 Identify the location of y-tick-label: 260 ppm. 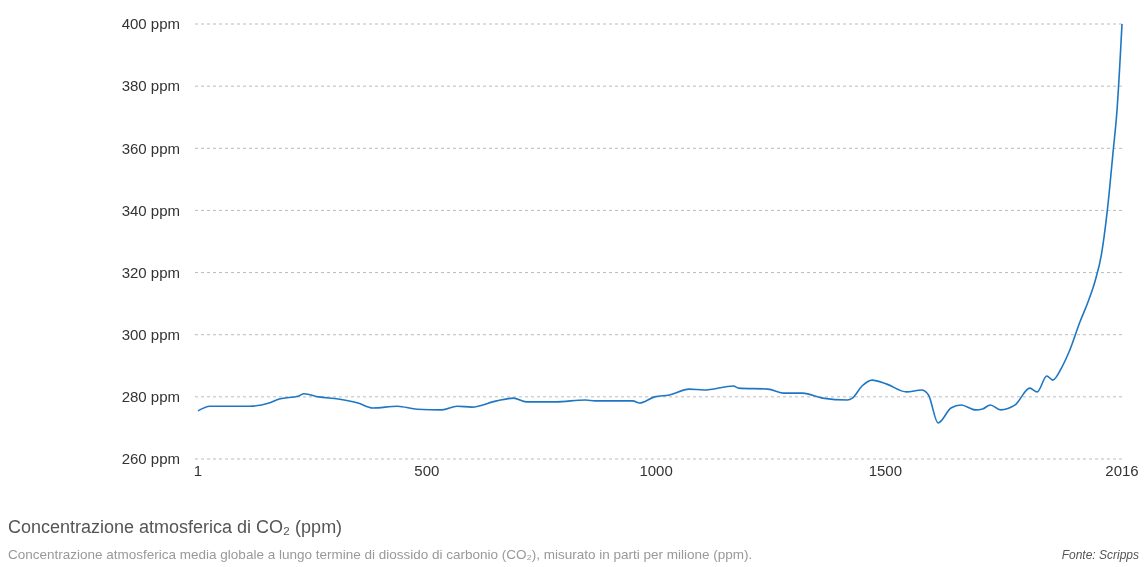
(150, 459).